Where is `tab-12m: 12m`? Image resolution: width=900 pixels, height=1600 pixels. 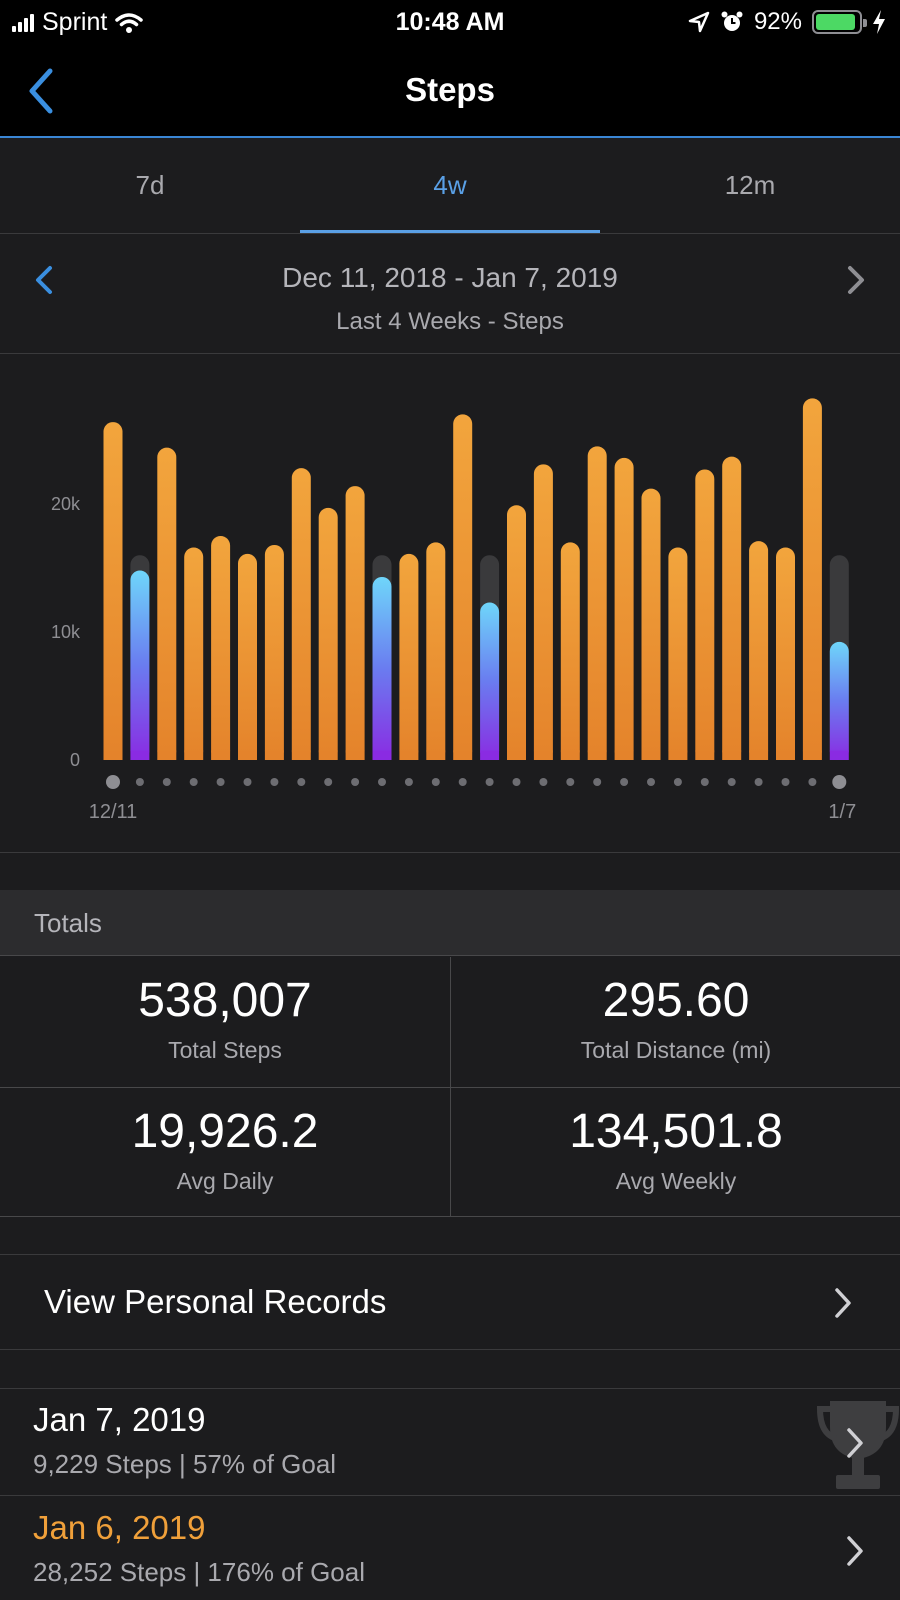
tab-12m: 12m is located at coordinates (750, 185).